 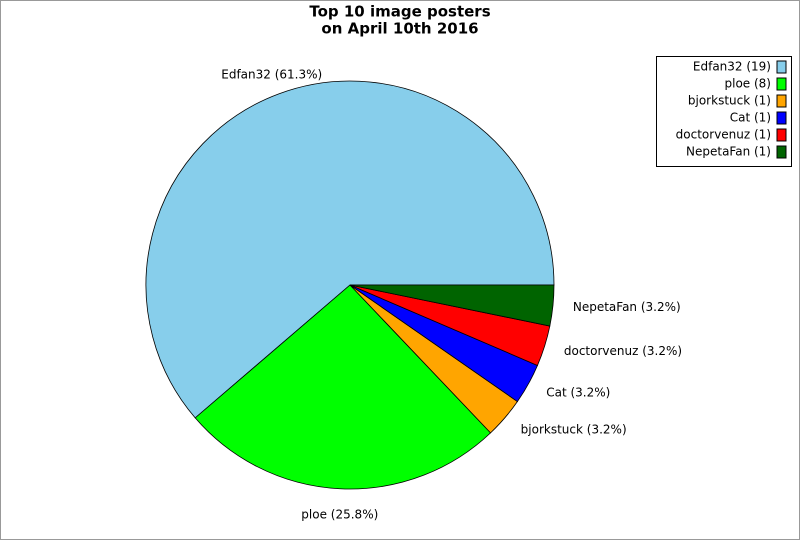 What do you see at coordinates (574, 430) in the screenshot?
I see `slice-label: bjorkstuck (3.2%)` at bounding box center [574, 430].